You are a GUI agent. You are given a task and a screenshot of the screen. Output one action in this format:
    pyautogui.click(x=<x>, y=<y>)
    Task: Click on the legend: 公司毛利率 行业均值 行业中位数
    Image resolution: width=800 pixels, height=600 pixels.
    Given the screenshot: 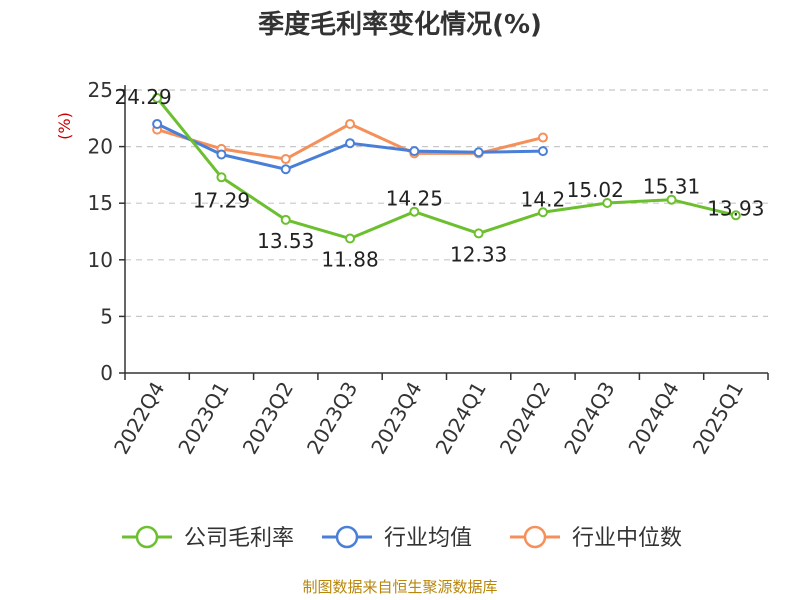 What is the action you would take?
    pyautogui.click(x=402, y=538)
    